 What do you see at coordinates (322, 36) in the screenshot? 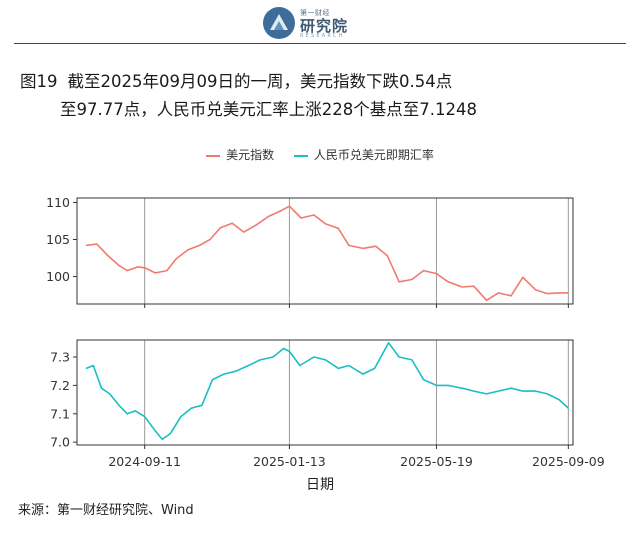
I see `logo-sub-text: RESEARCH` at bounding box center [322, 36].